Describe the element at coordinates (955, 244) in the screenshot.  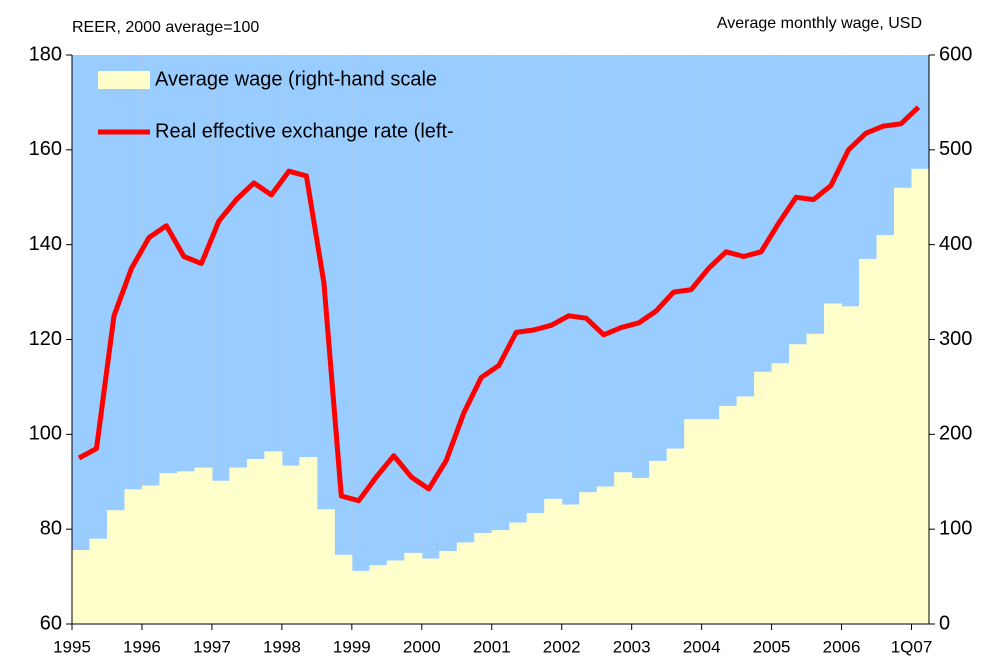
I see `y2-tick-label: 400` at that location.